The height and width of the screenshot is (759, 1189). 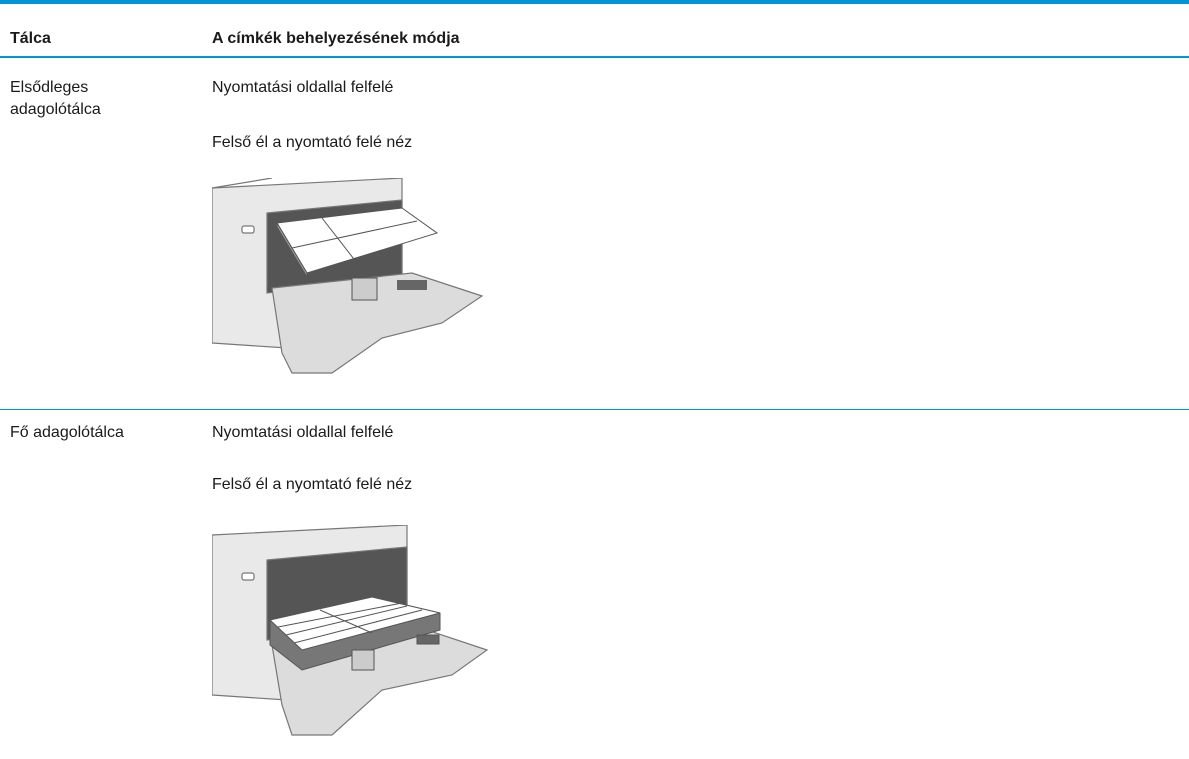 What do you see at coordinates (67, 432) in the screenshot?
I see `tray-name: Fő adagolótálca` at bounding box center [67, 432].